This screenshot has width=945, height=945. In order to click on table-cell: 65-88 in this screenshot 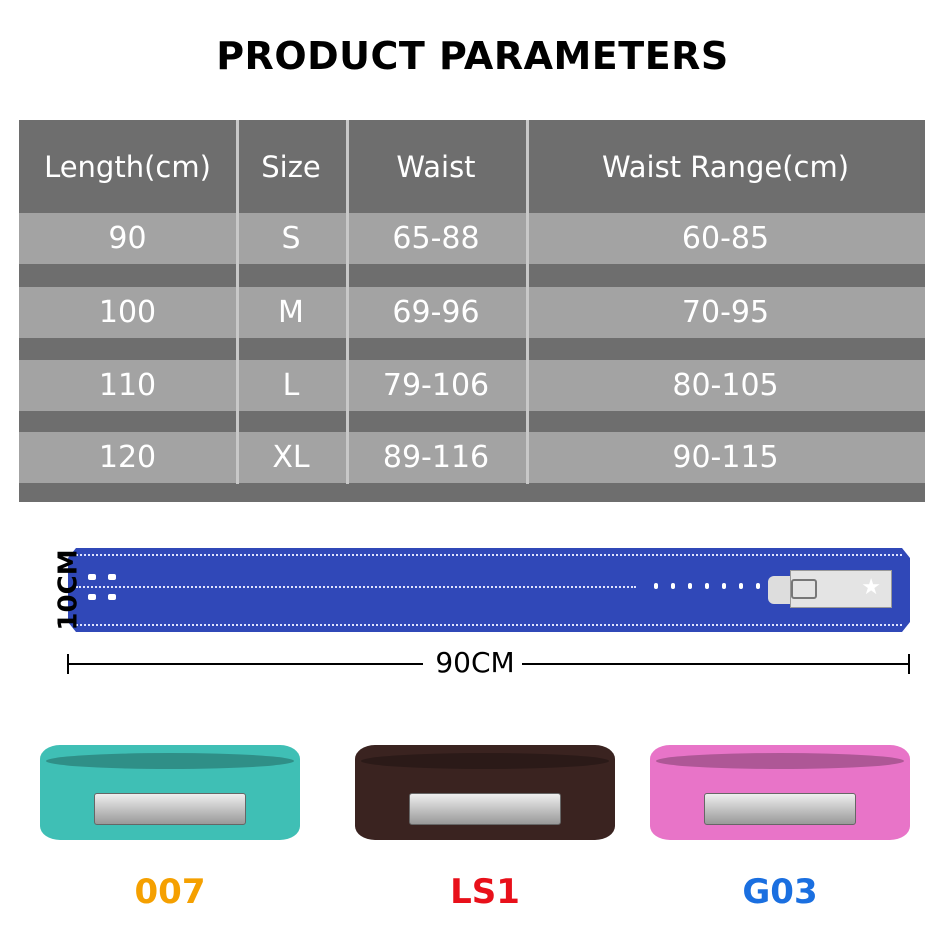, I will do `click(436, 238)`.